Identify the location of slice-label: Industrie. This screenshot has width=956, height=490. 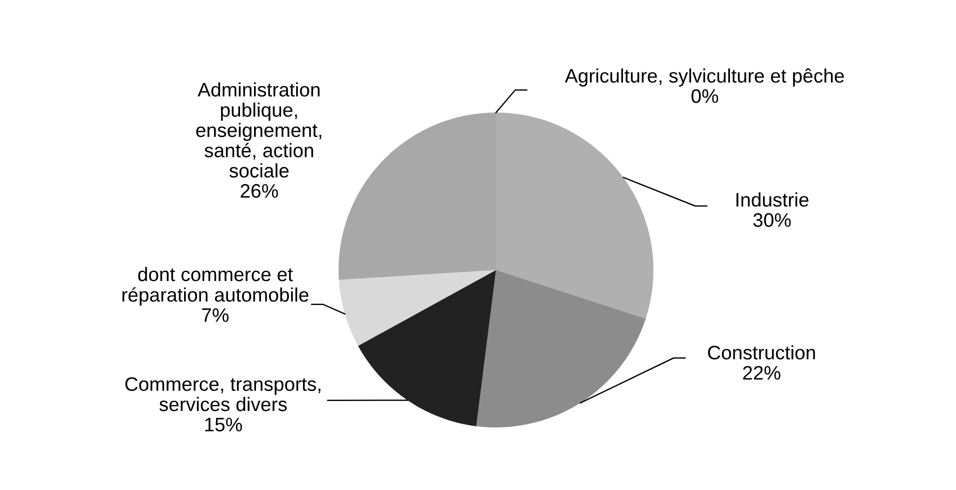
(772, 199).